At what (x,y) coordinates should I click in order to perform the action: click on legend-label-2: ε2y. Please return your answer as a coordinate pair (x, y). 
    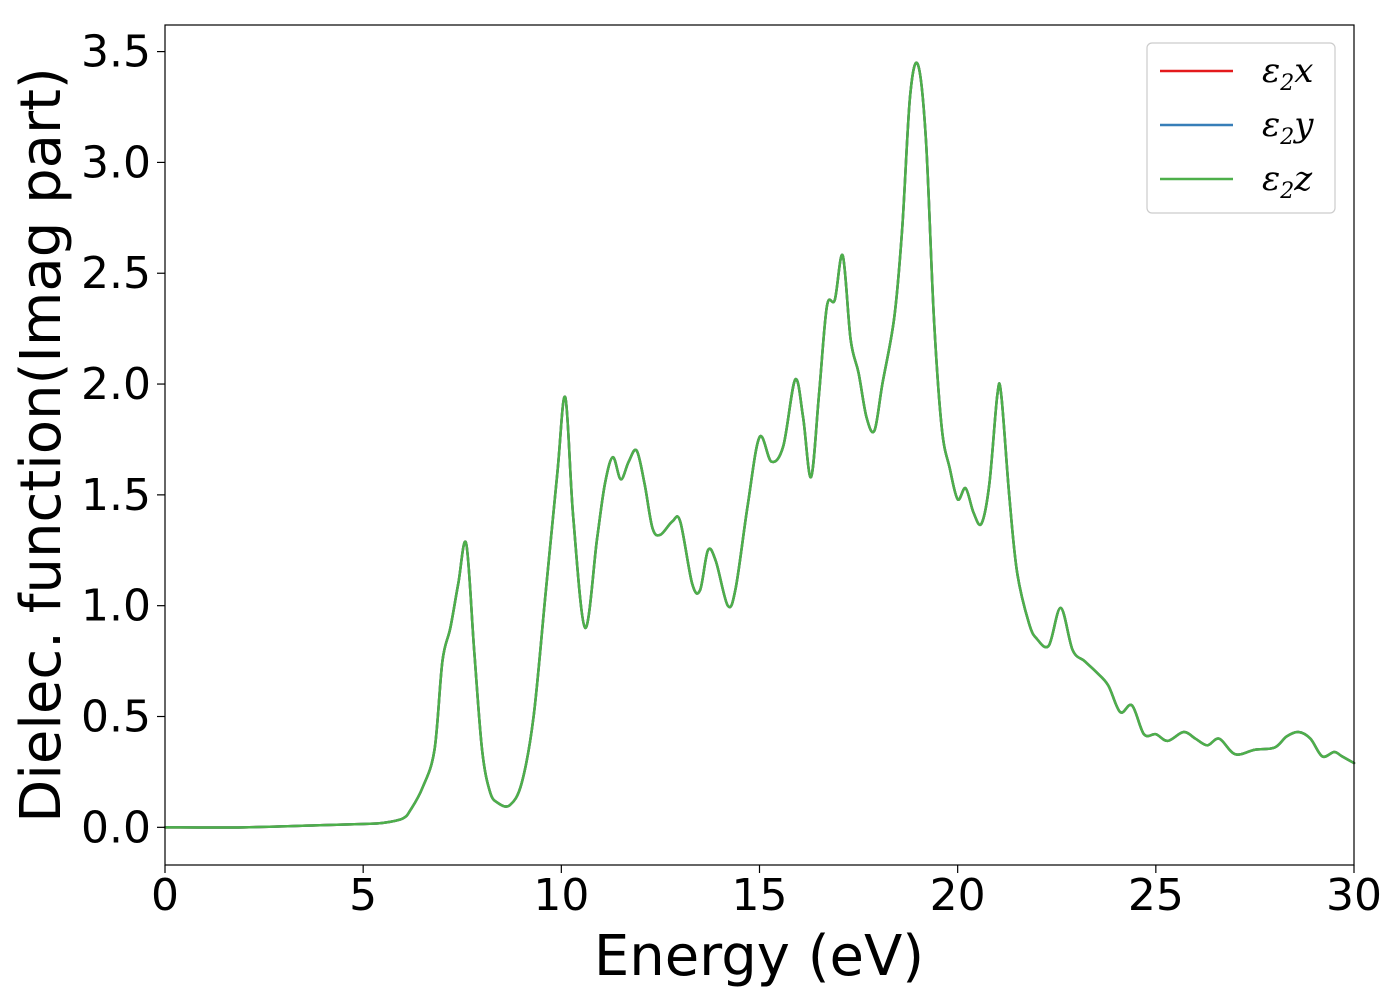
    Looking at the image, I should click on (1288, 127).